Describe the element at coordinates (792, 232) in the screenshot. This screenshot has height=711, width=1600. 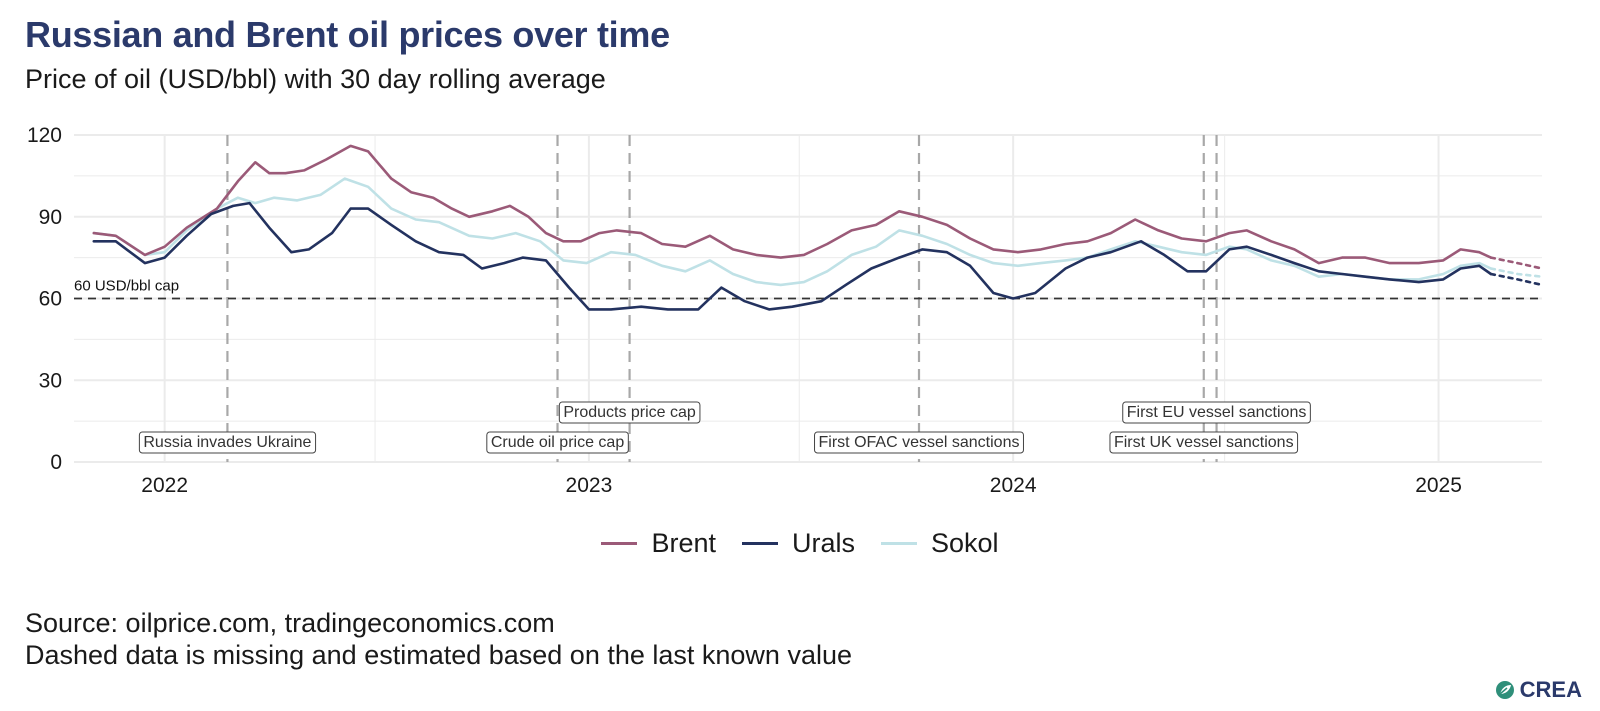
I see `series-line-sokol` at that location.